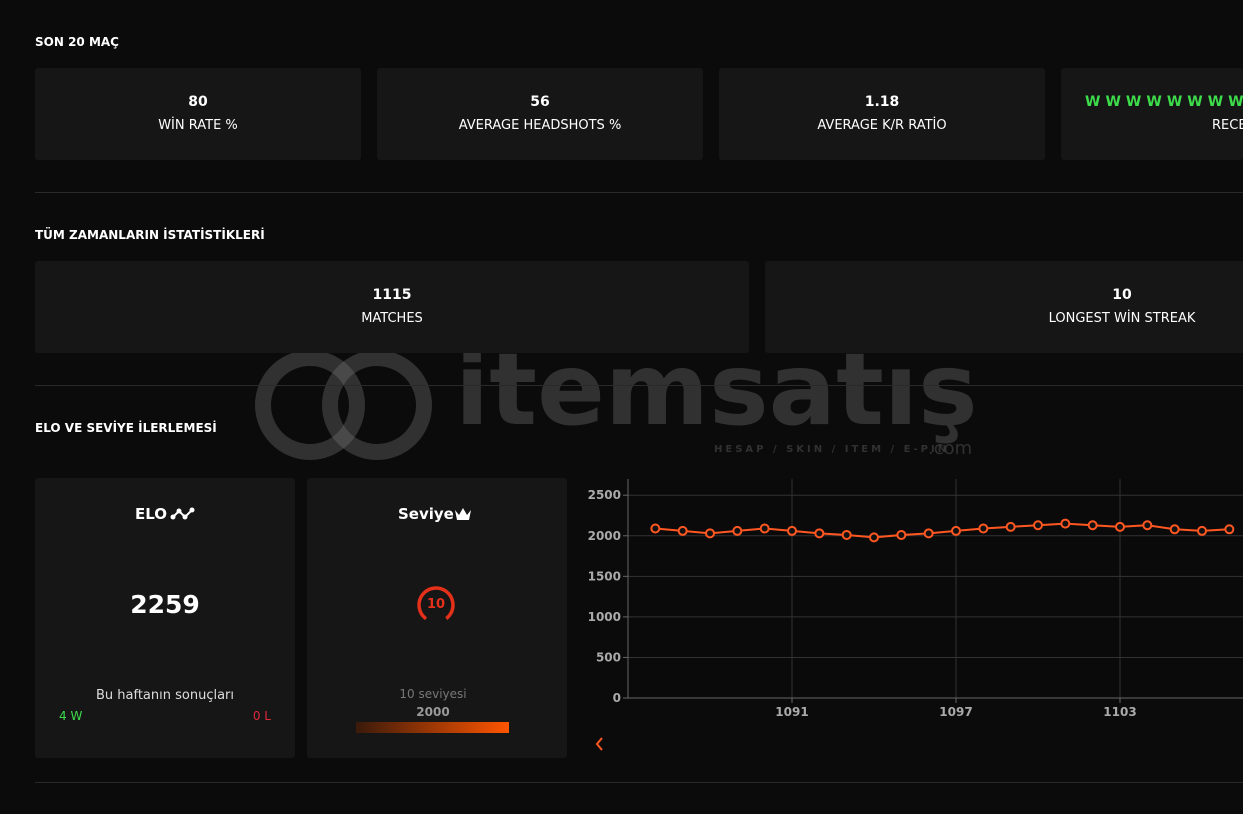 The image size is (1243, 814). What do you see at coordinates (540, 114) in the screenshot?
I see `stat-card: 56 AVERAGE HEADSHOTS %` at bounding box center [540, 114].